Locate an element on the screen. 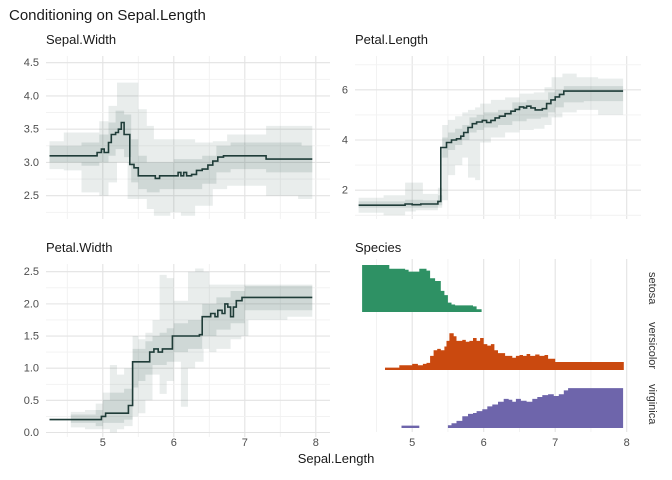 The height and width of the screenshot is (480, 672). density-virginica is located at coordinates (512, 408).